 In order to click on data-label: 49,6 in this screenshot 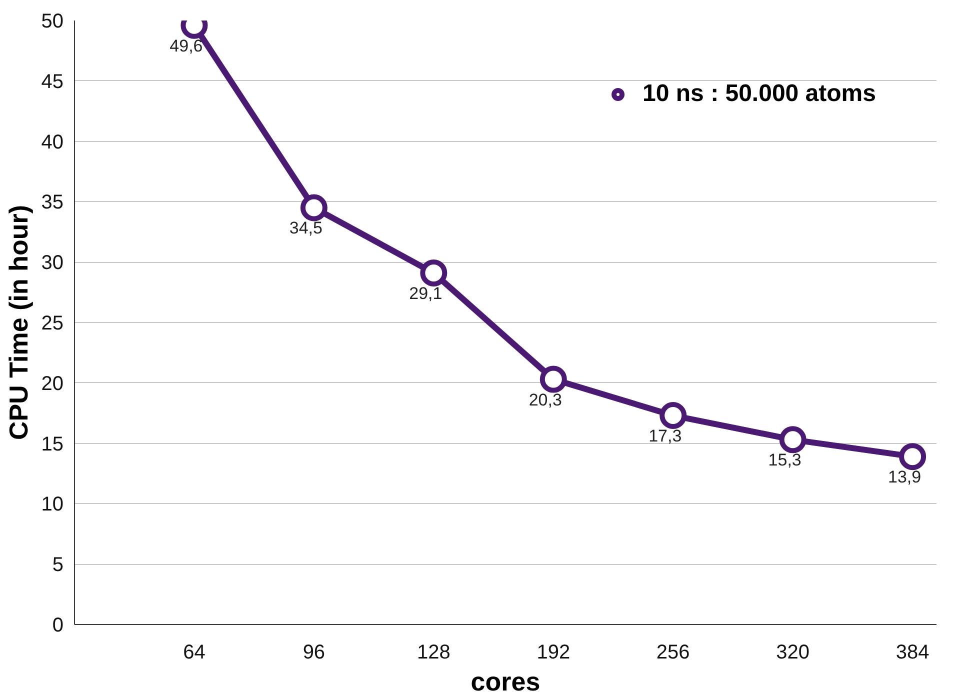, I will do `click(186, 46)`.